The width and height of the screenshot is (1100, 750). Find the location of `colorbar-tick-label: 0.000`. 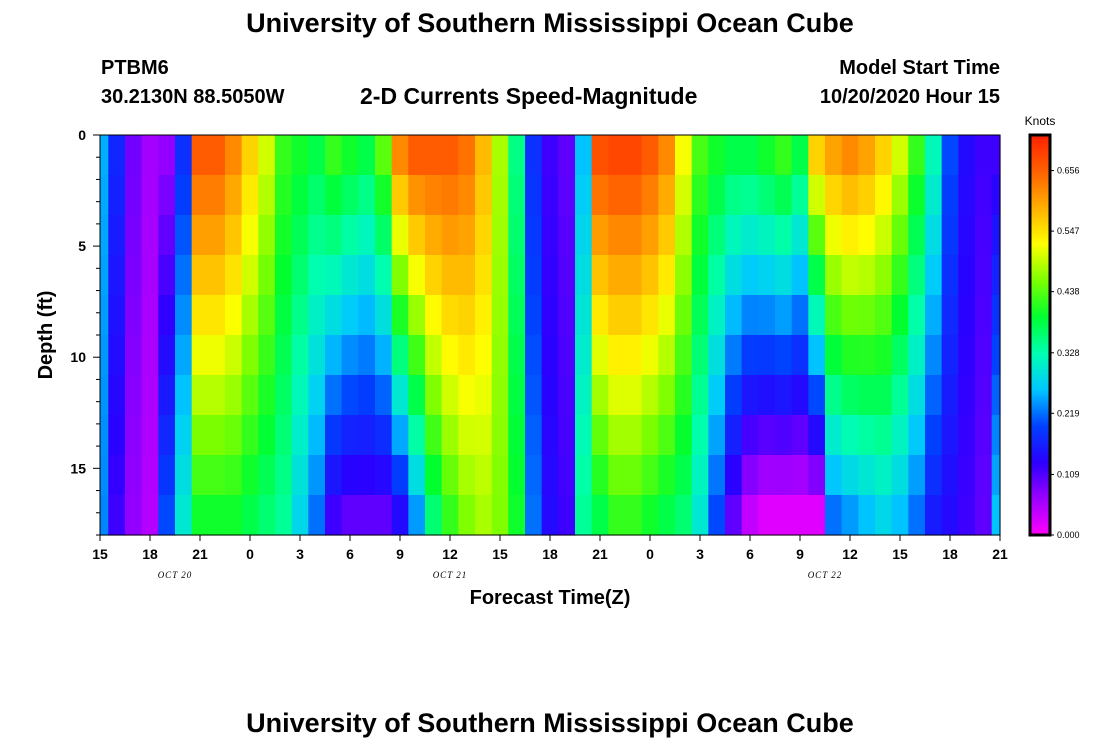

colorbar-tick-label: 0.000 is located at coordinates (1068, 535).